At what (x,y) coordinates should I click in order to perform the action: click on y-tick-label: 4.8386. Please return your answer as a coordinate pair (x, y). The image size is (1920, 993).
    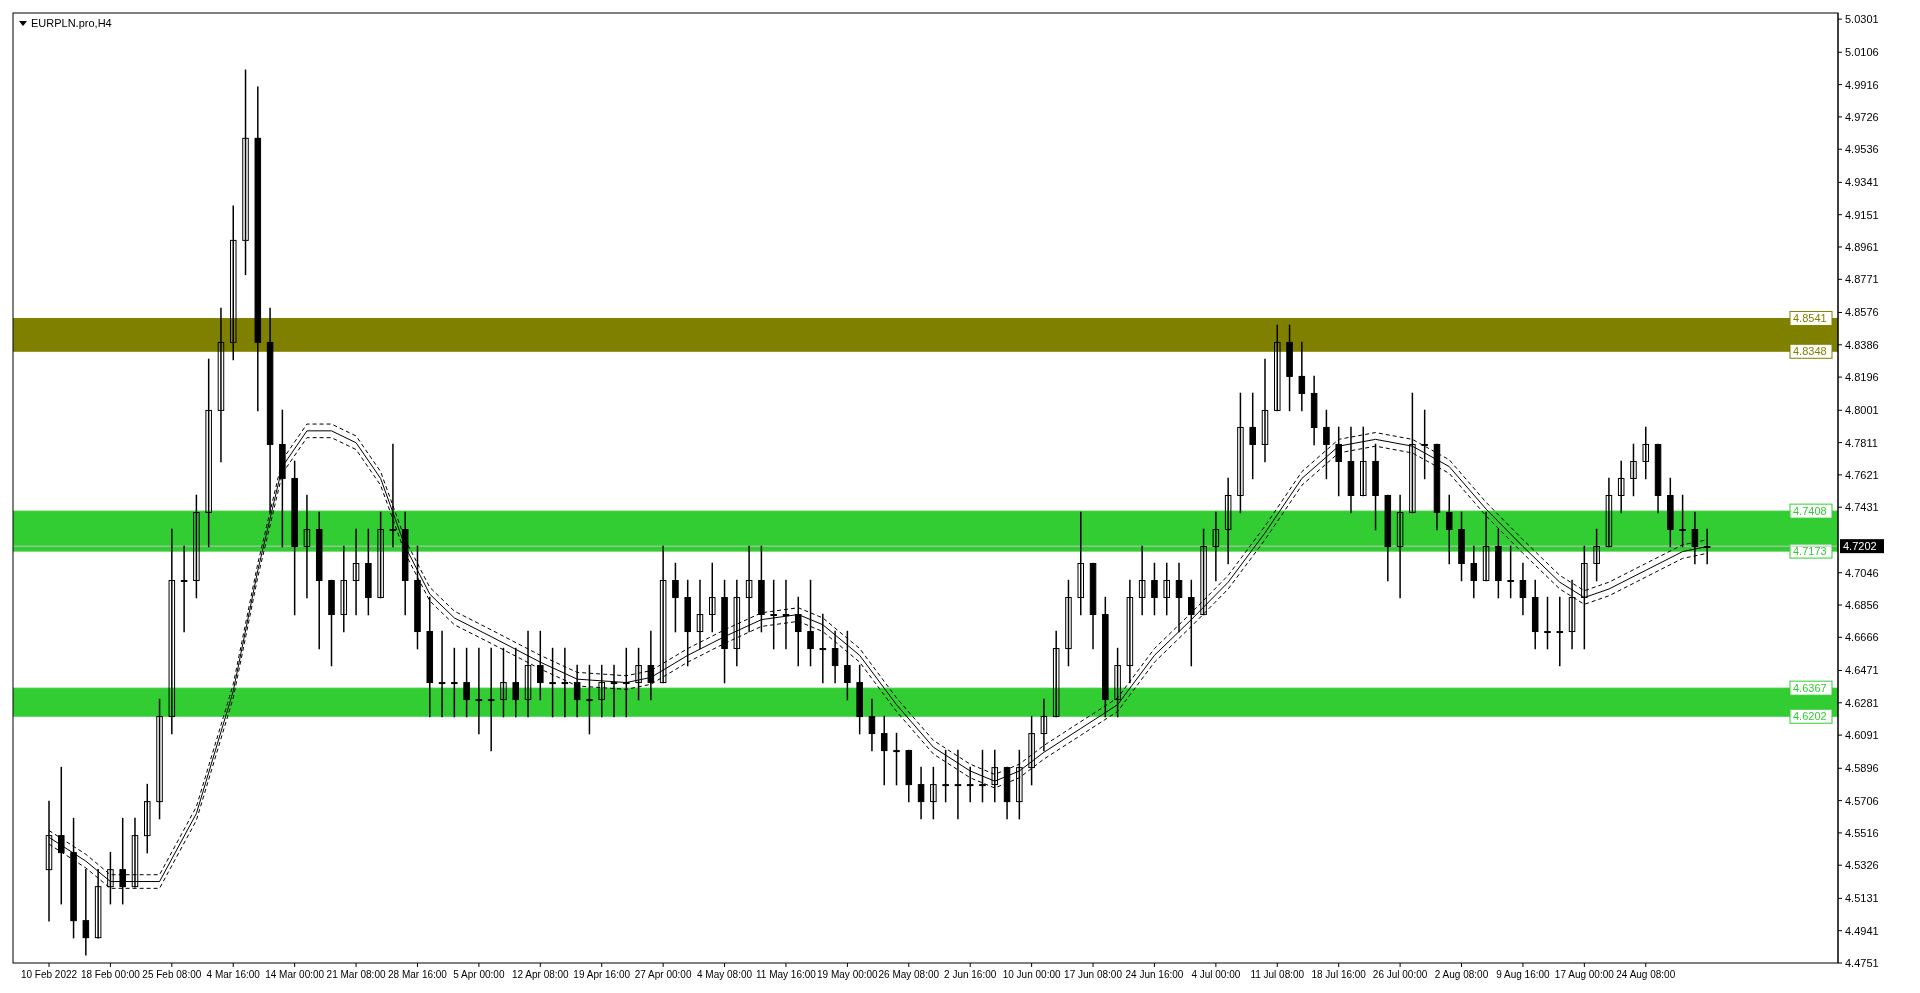
    Looking at the image, I should click on (1862, 344).